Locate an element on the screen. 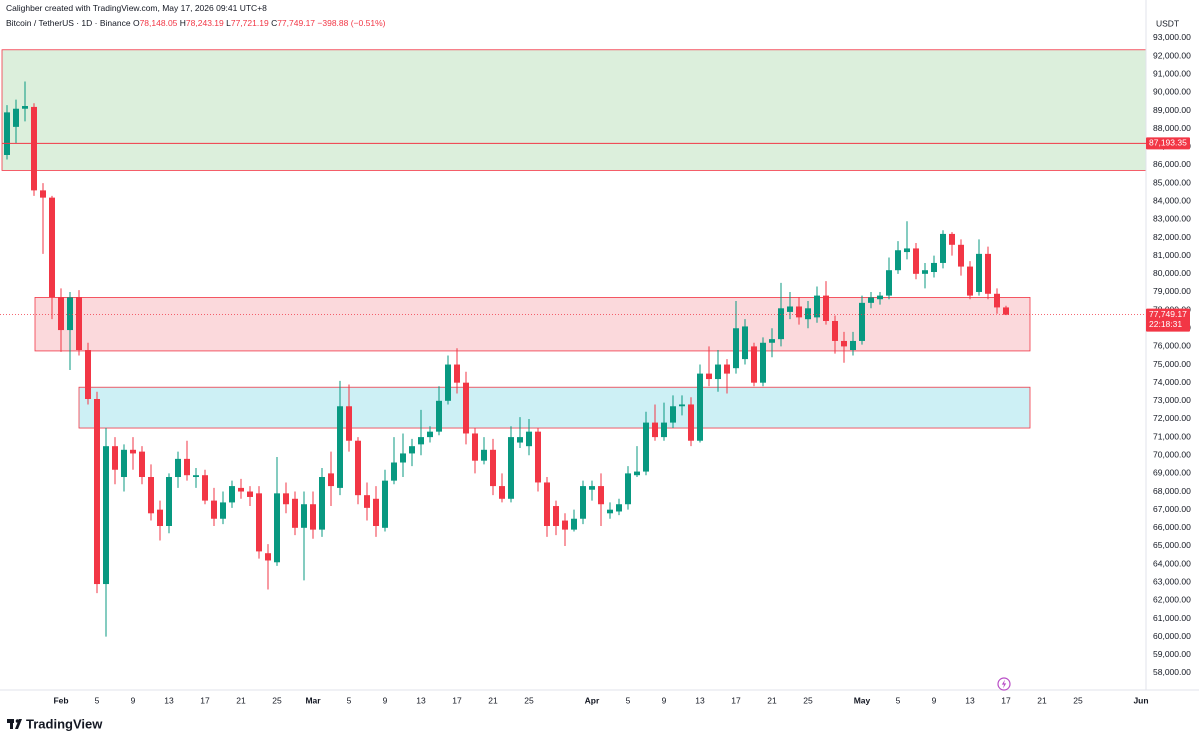  x-tick-label: May is located at coordinates (862, 700).